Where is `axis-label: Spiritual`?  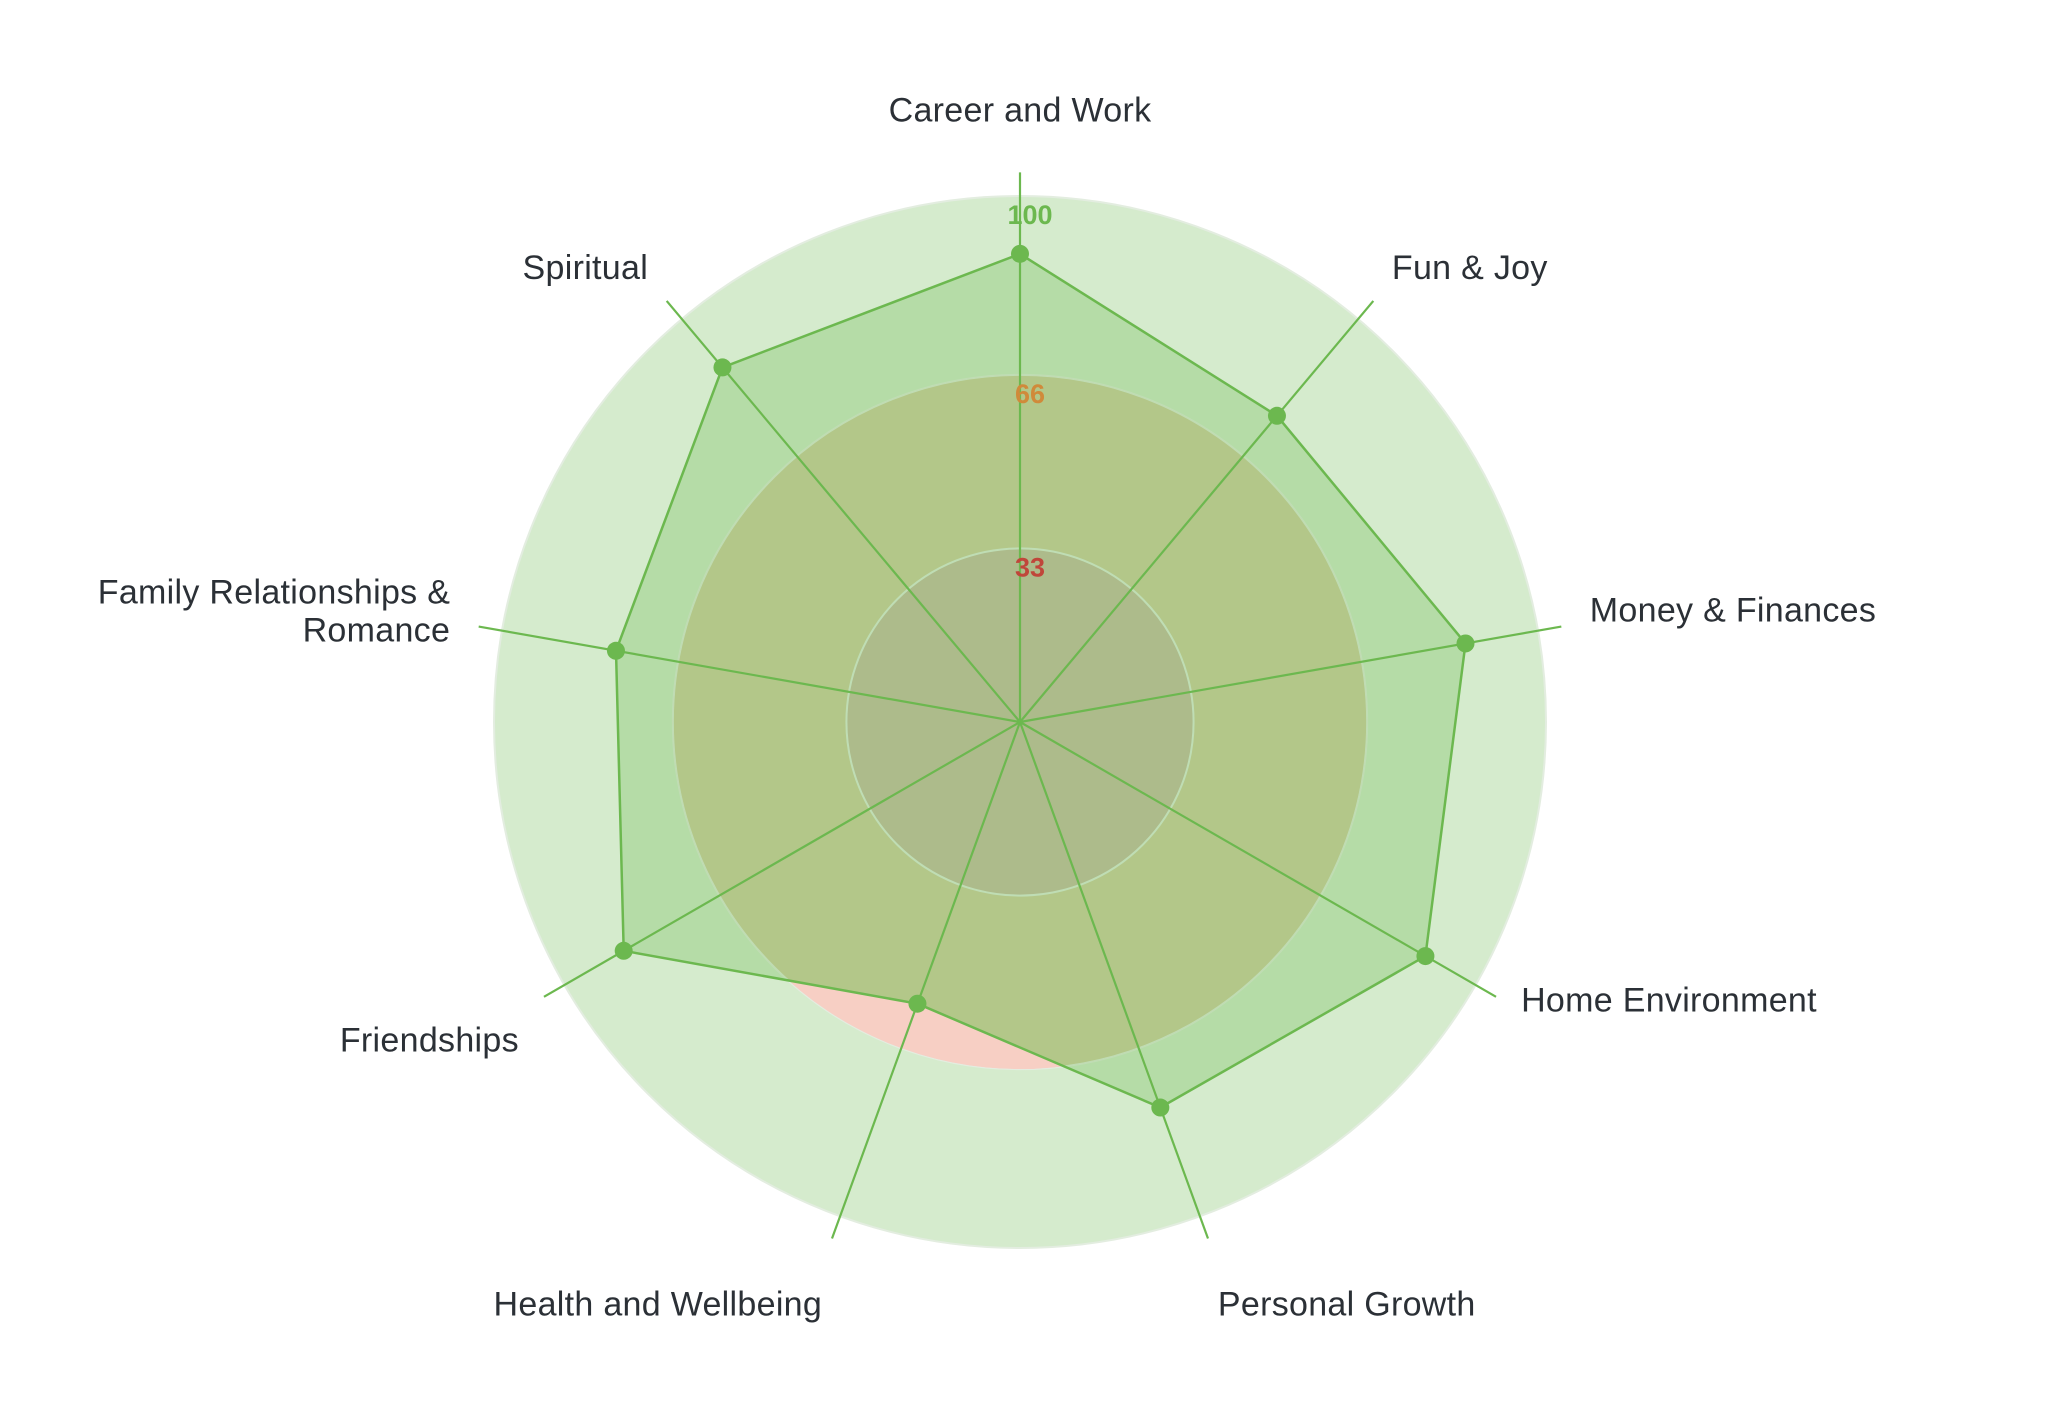
axis-label: Spiritual is located at coordinates (586, 268).